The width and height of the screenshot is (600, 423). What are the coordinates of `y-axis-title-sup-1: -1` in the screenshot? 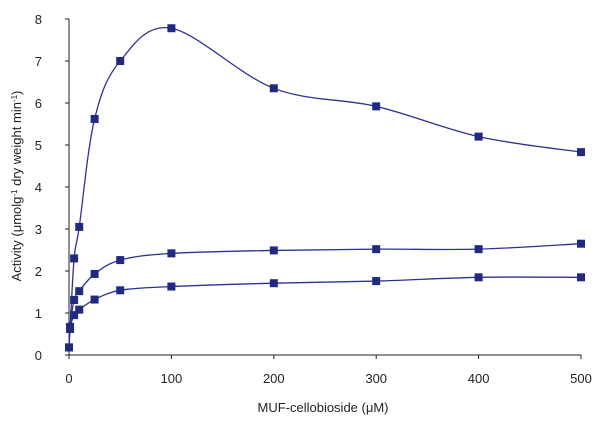 It's located at (14, 193).